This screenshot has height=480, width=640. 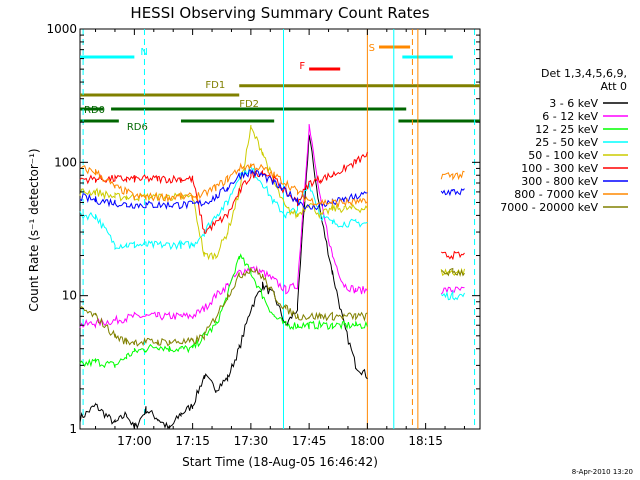 I want to click on x-tick-label: 17:15, so click(x=192, y=441).